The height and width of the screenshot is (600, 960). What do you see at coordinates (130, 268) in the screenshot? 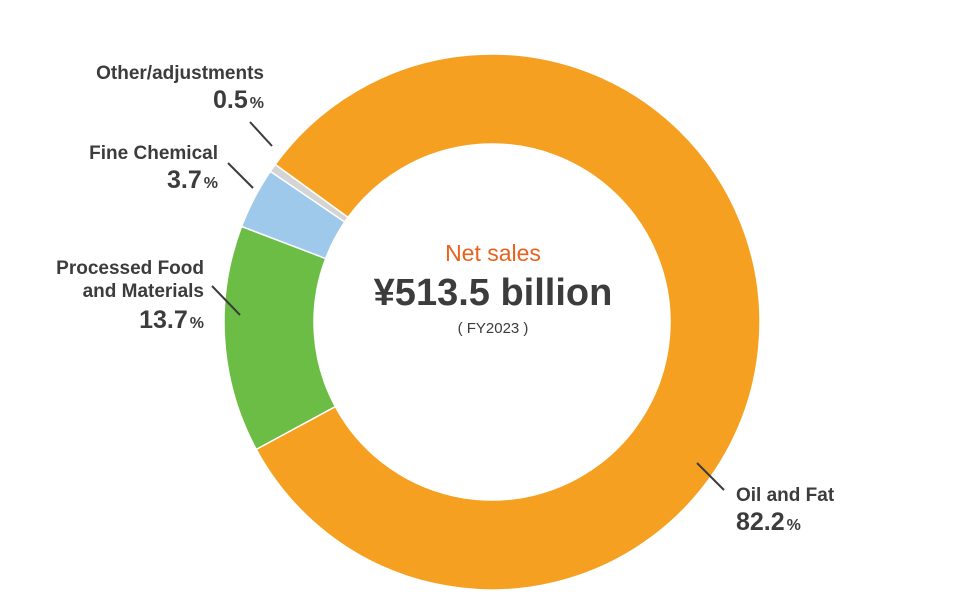
I see `slice-label-line-1: Processed Food` at bounding box center [130, 268].